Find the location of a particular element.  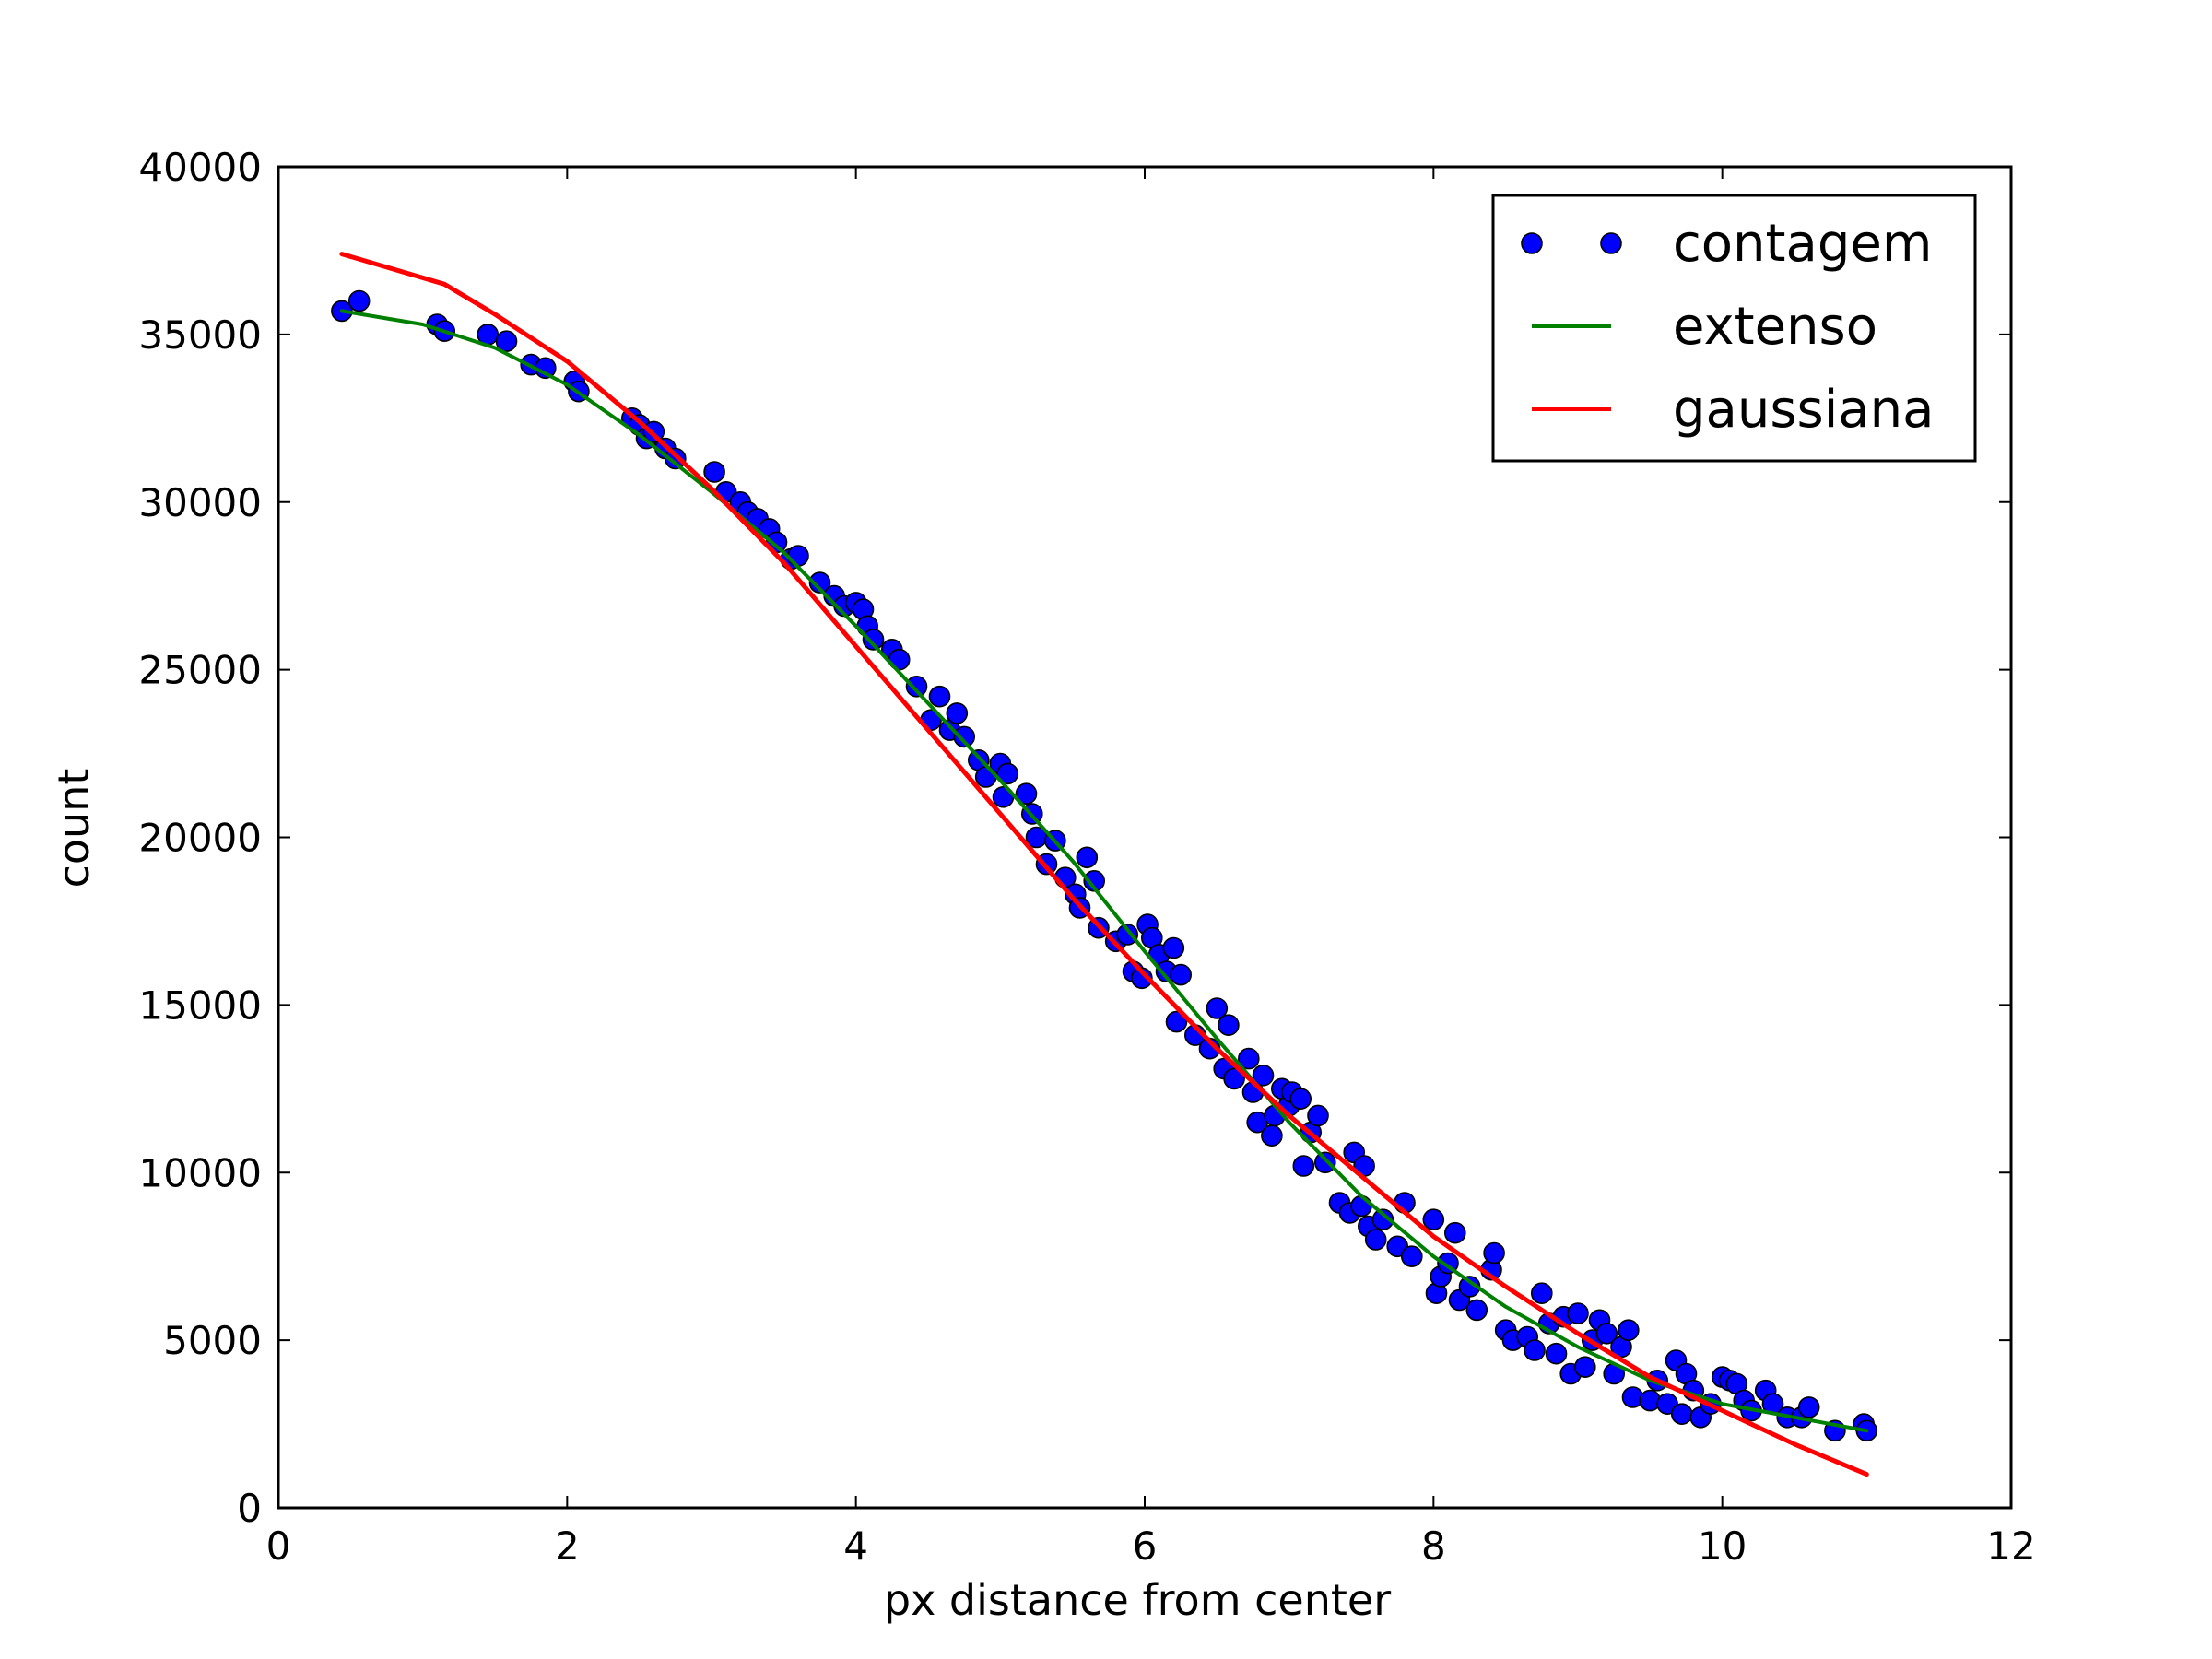

y-tick-label: 35000 is located at coordinates (200, 335).